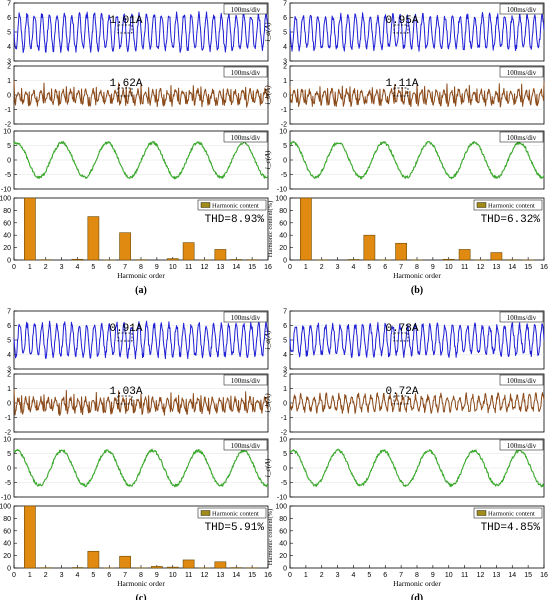  What do you see at coordinates (8, 418) in the screenshot?
I see `y-tick-label: -1` at bounding box center [8, 418].